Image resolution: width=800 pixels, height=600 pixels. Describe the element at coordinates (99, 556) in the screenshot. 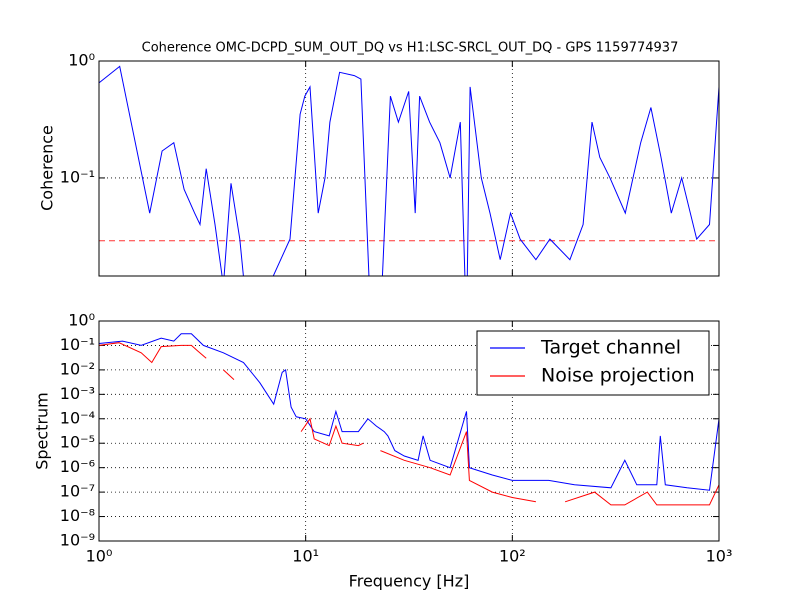

I see `x-tick-label: 10⁰` at that location.